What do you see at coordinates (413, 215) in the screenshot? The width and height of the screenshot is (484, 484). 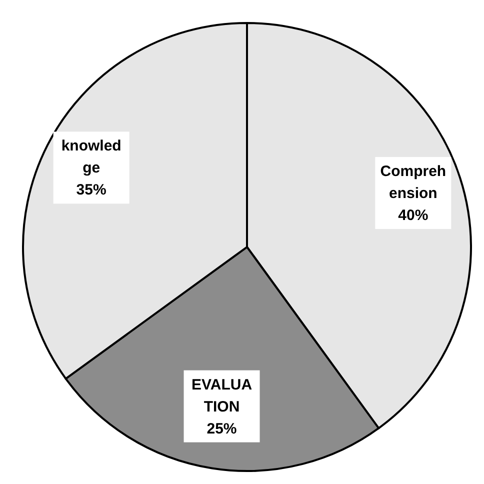 I see `data-label: 40%` at bounding box center [413, 215].